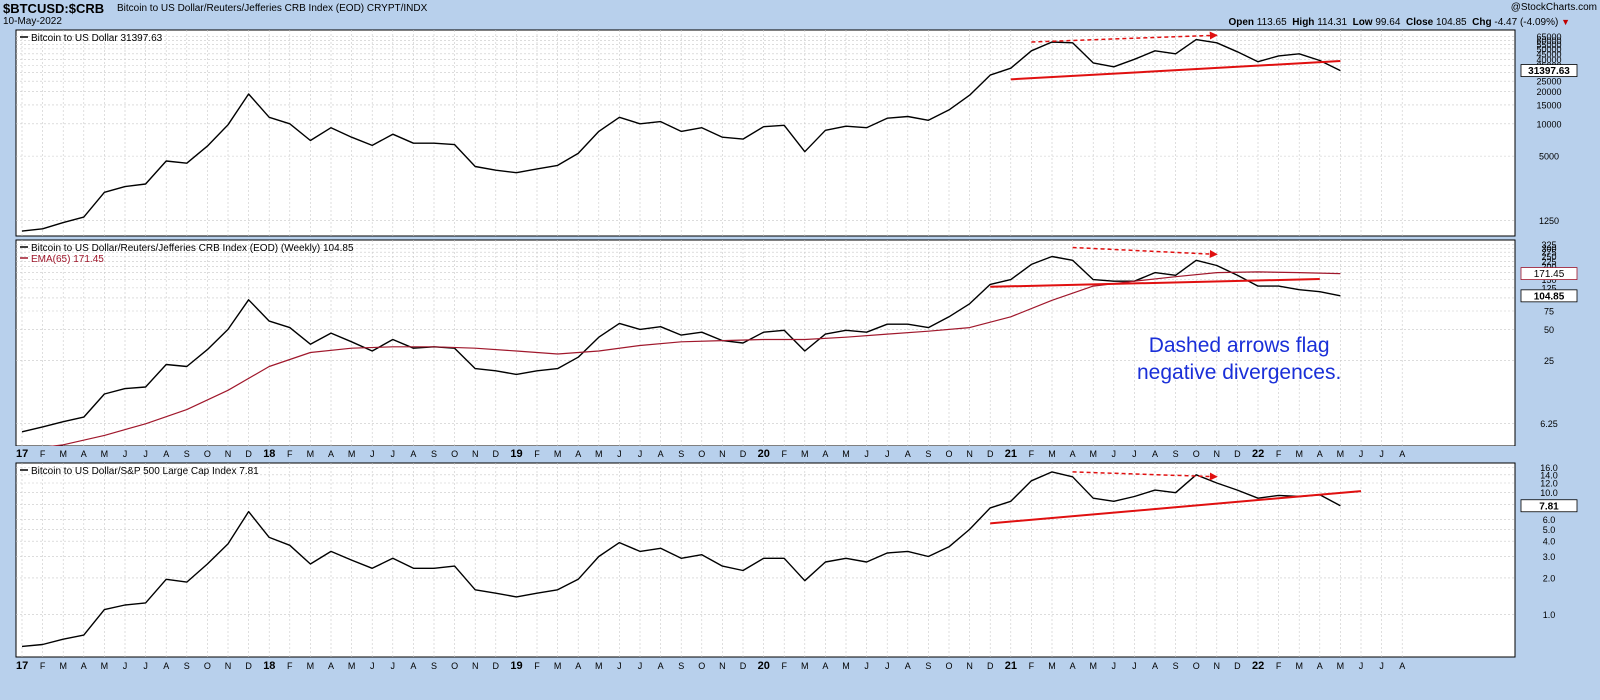  Describe the element at coordinates (1482, 22) in the screenshot. I see `chg-label: Chg` at that location.